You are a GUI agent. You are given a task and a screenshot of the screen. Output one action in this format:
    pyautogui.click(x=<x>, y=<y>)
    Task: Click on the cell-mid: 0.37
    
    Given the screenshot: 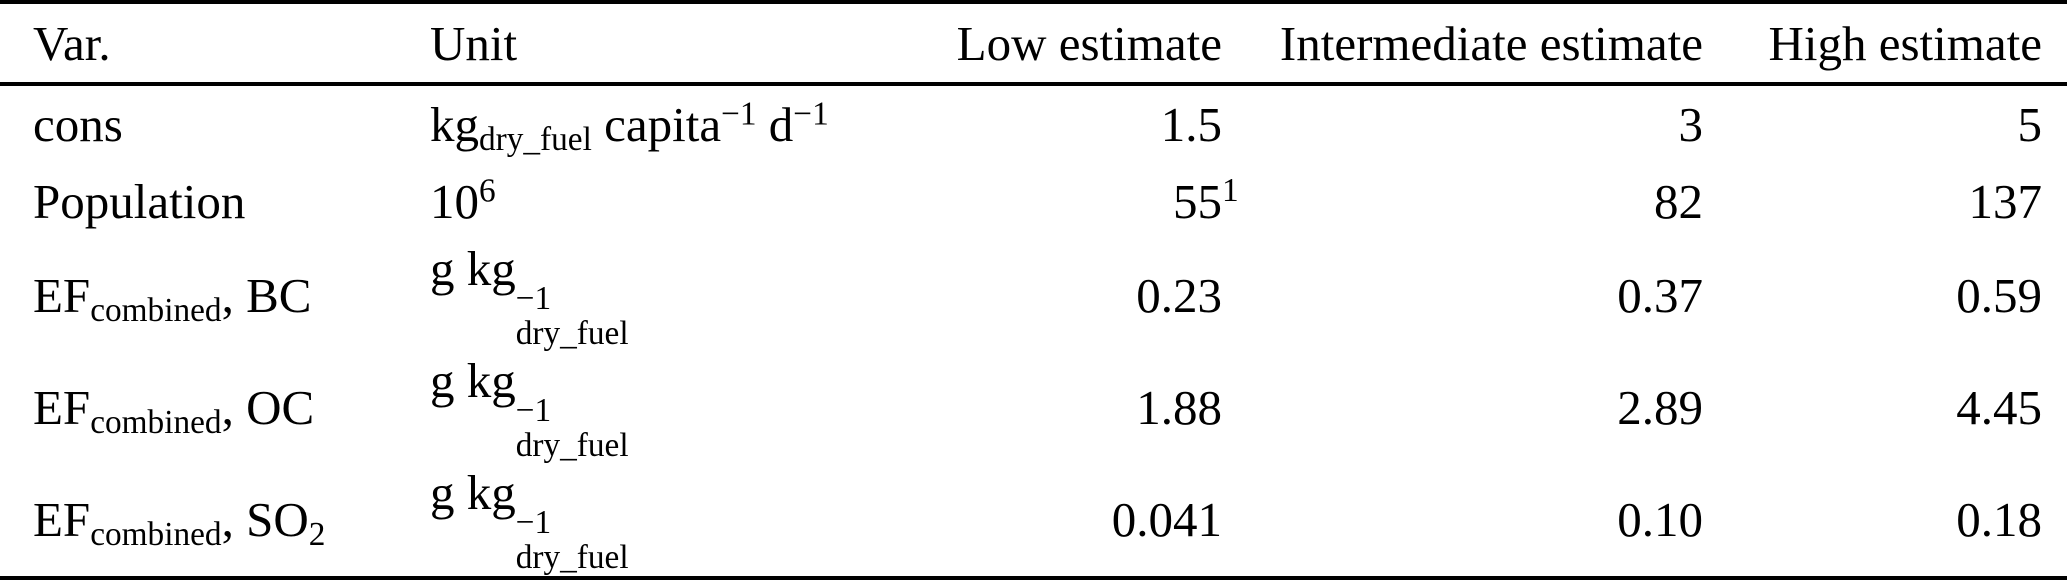 What is the action you would take?
    pyautogui.click(x=1462, y=296)
    